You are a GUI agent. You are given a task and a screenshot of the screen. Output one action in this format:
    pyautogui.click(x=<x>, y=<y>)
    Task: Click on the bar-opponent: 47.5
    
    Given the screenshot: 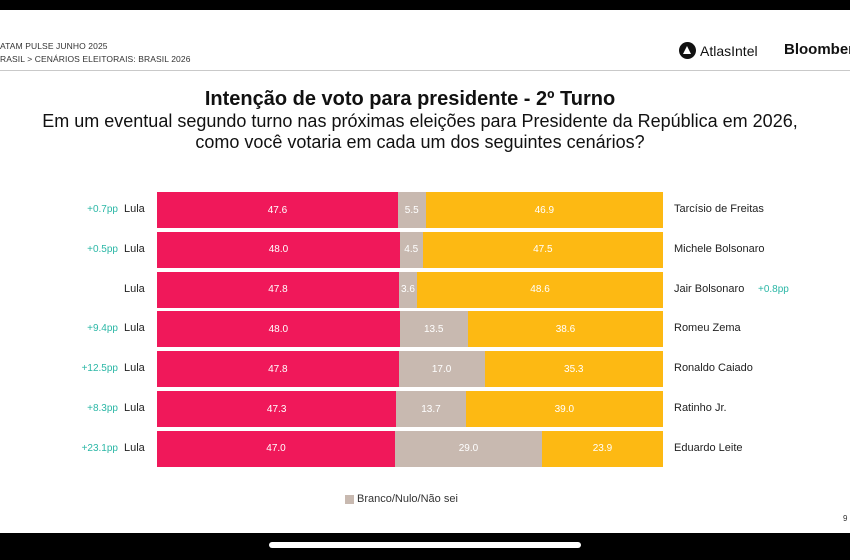 What is the action you would take?
    pyautogui.click(x=542, y=249)
    